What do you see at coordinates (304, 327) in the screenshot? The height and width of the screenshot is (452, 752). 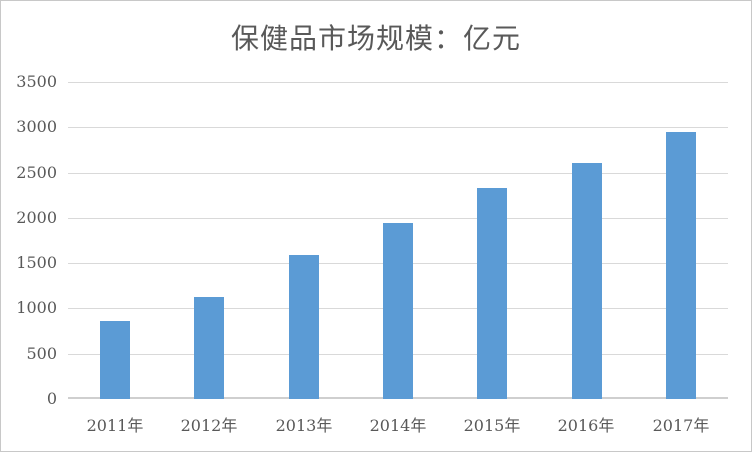 I see `bar-2013年` at bounding box center [304, 327].